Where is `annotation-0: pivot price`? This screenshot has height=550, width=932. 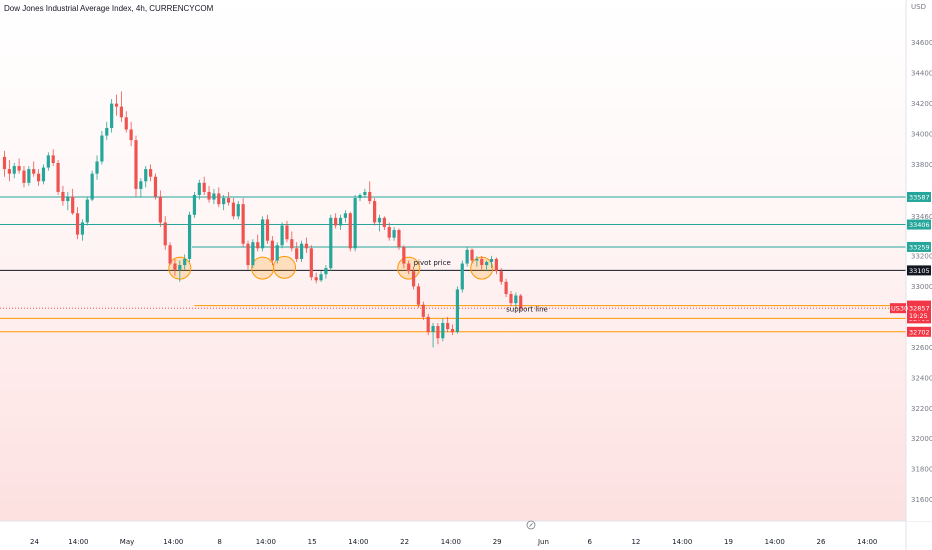 annotation-0: pivot price is located at coordinates (432, 263).